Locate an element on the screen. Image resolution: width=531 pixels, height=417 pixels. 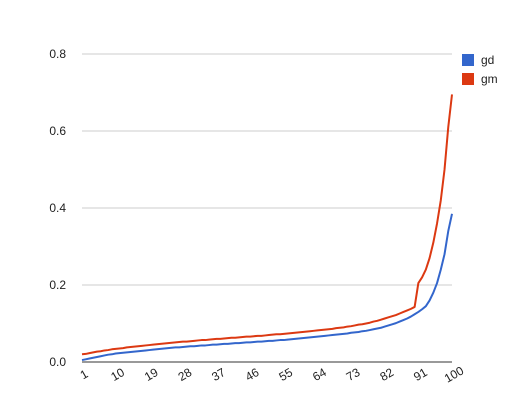
x-tick-label: 73 is located at coordinates (353, 374).